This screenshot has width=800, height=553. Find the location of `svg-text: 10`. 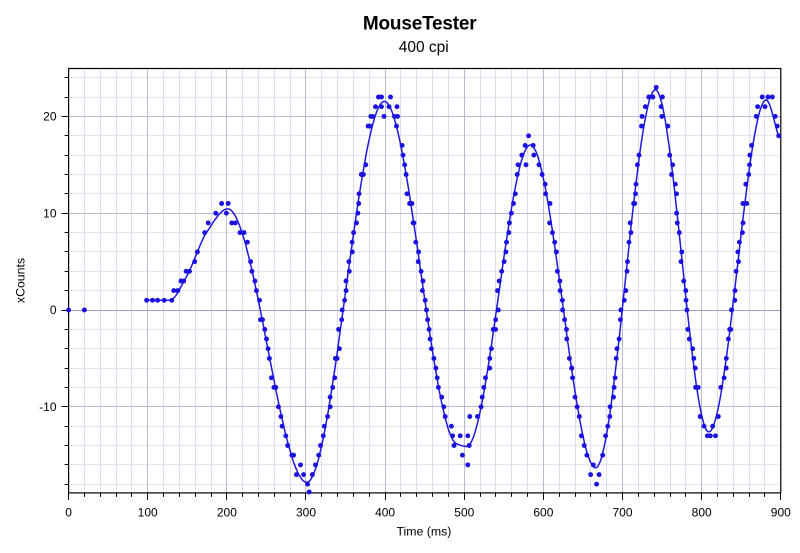

svg-text: 10 is located at coordinates (50, 213).